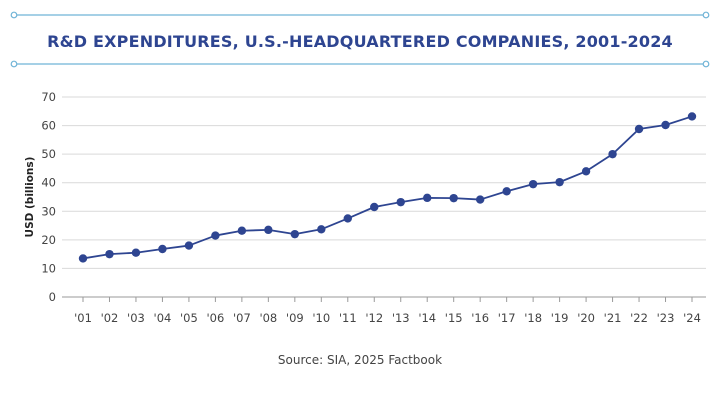  Describe the element at coordinates (48, 183) in the screenshot. I see `y-tick-label: 40` at that location.